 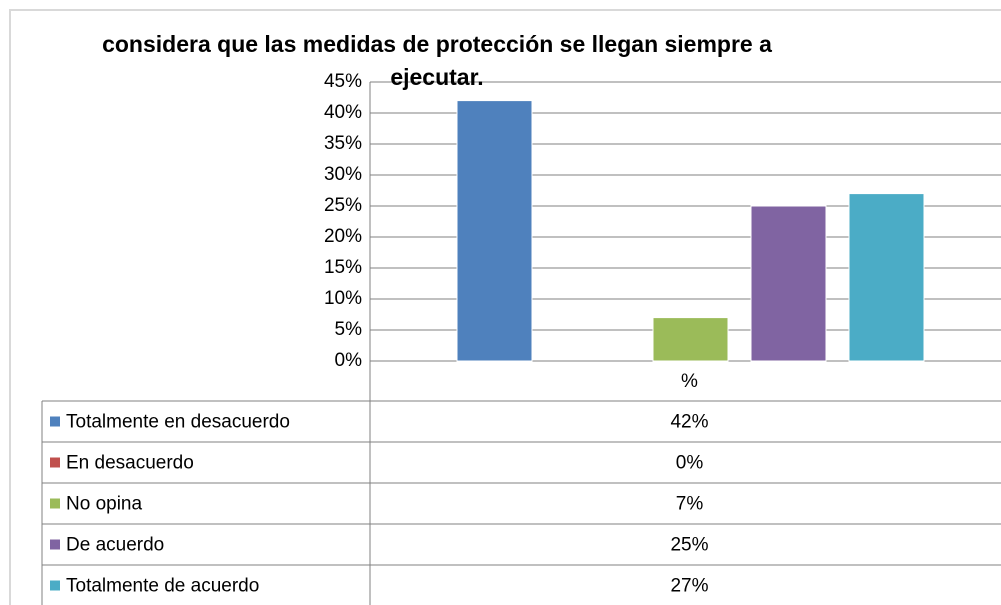 I want to click on y-tick-label: 35%, so click(x=343, y=143).